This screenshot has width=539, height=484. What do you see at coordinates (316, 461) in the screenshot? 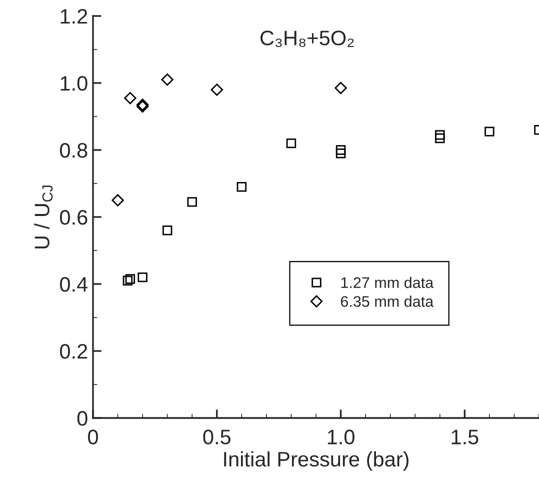
I see `x-axis-title: Initial Pressure (bar)` at bounding box center [316, 461].